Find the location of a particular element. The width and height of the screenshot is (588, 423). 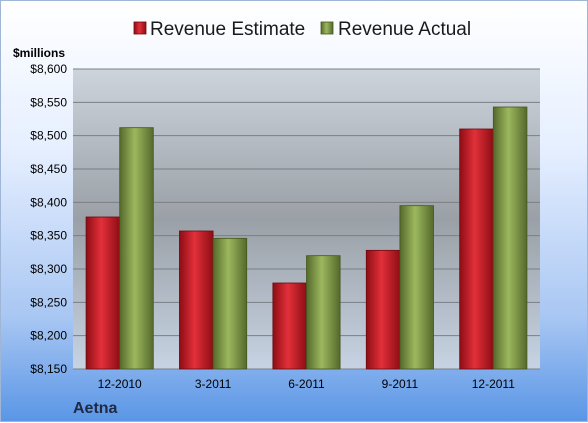

legend: Revenue Estimate Revenue Actual is located at coordinates (302, 29).